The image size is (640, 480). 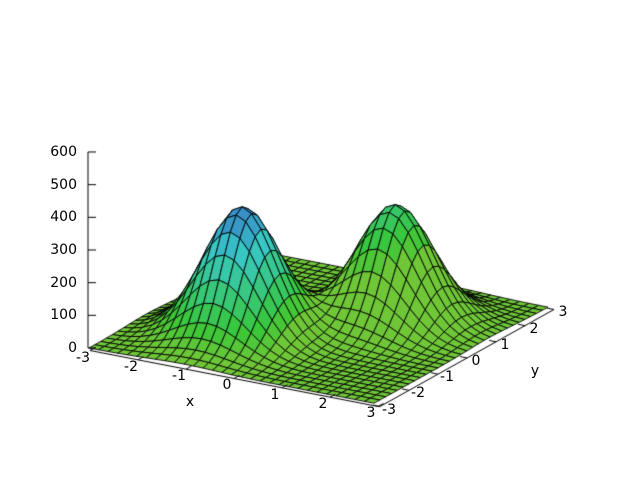 What do you see at coordinates (83, 357) in the screenshot?
I see `x-tick-label: -3` at bounding box center [83, 357].